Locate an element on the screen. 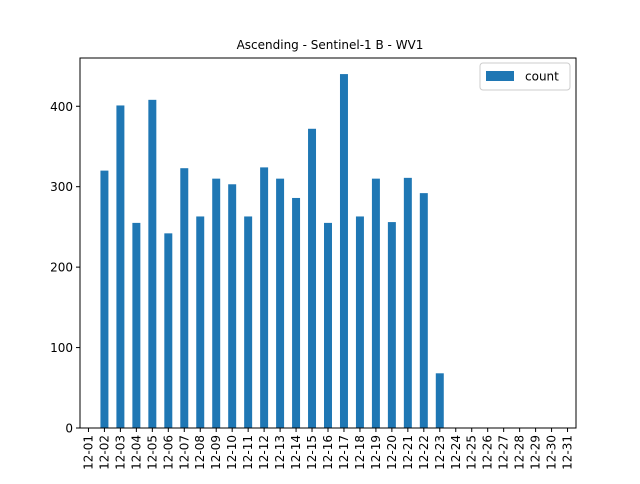 The height and width of the screenshot is (484, 640). x-tick-label: 12-15 is located at coordinates (312, 452).